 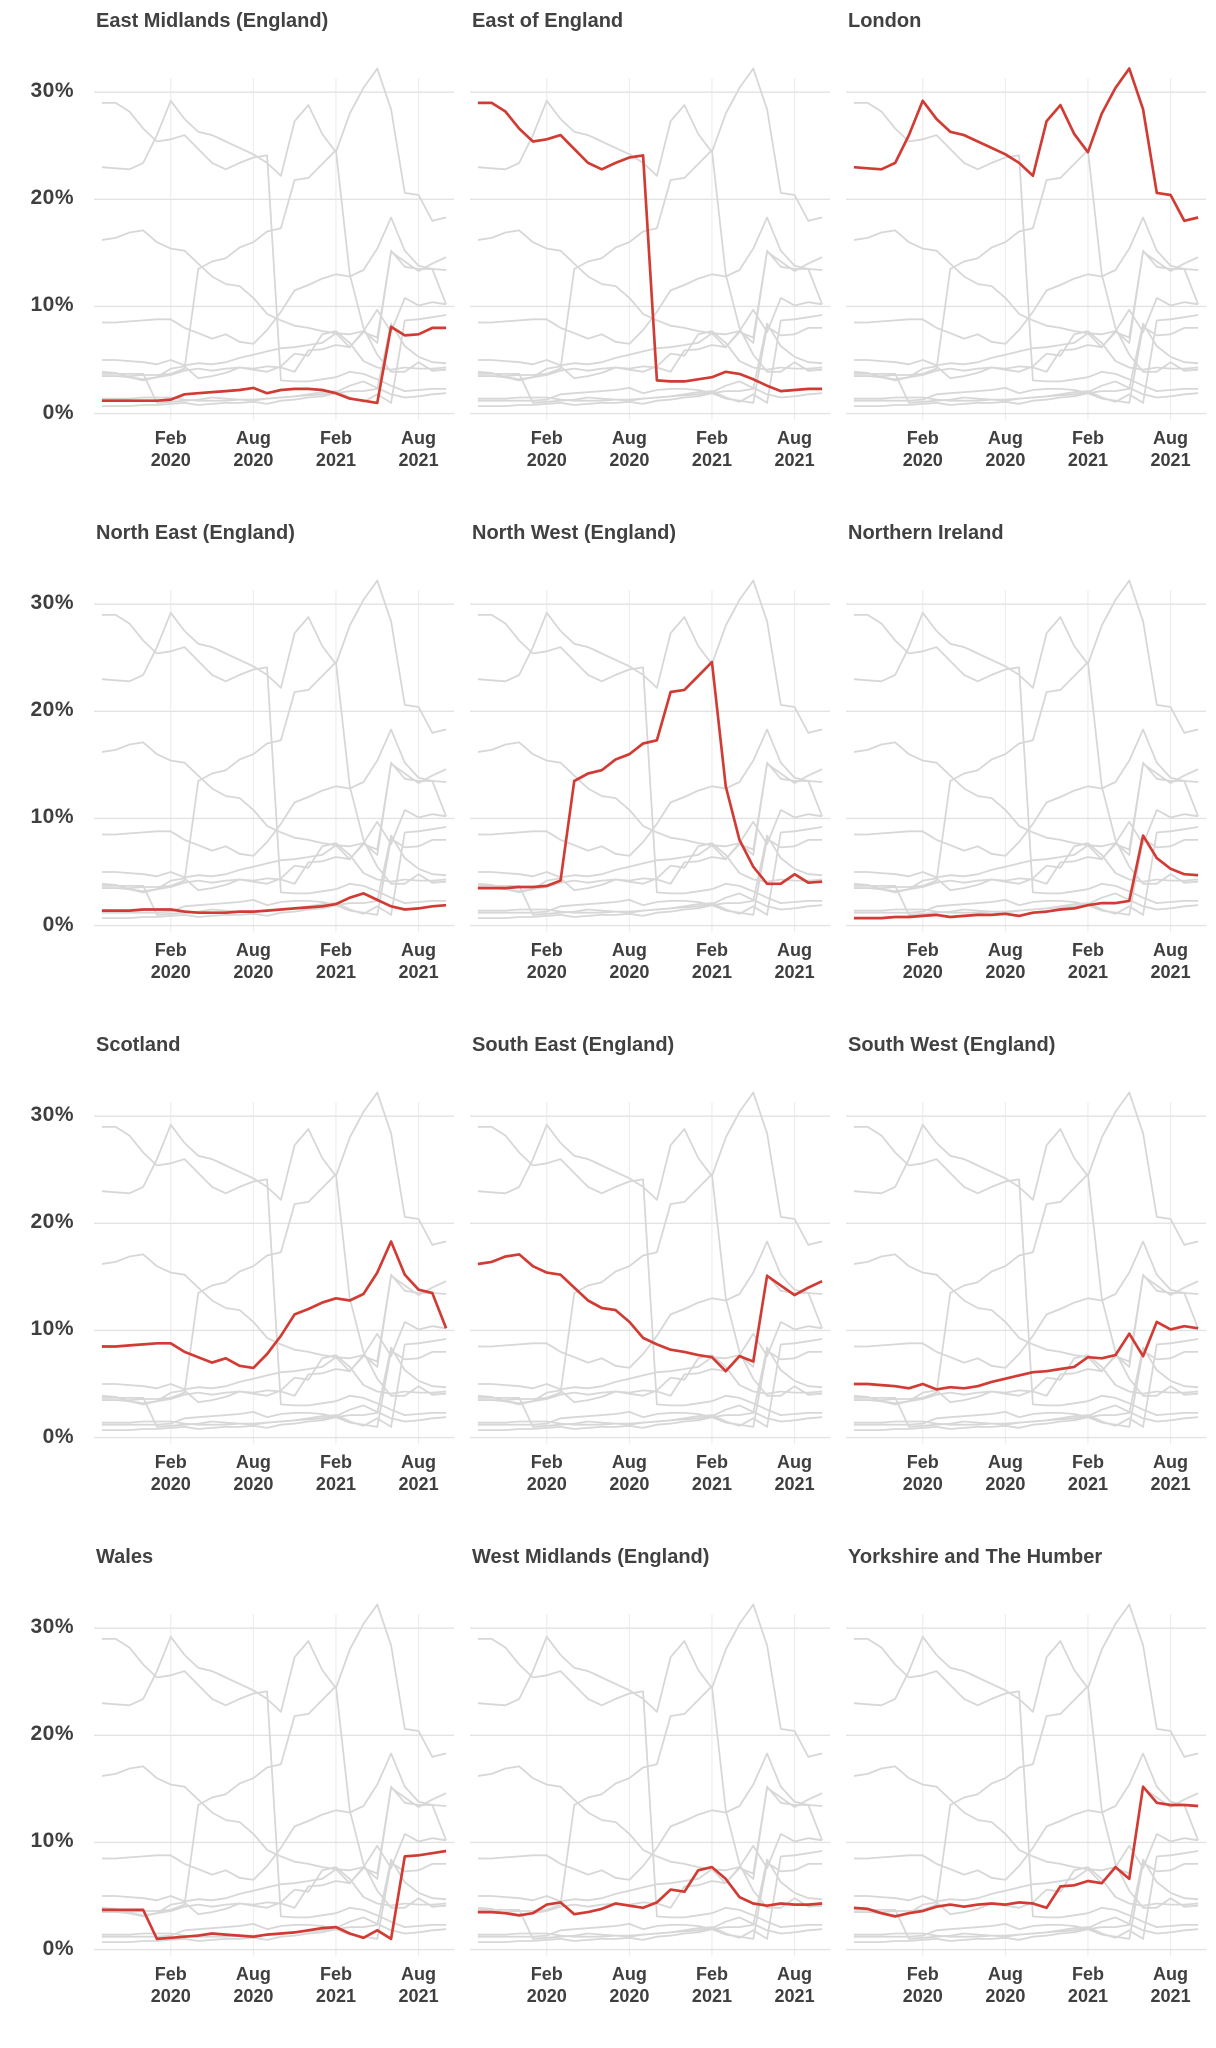 I want to click on chart-south-west, so click(x=1026, y=1267).